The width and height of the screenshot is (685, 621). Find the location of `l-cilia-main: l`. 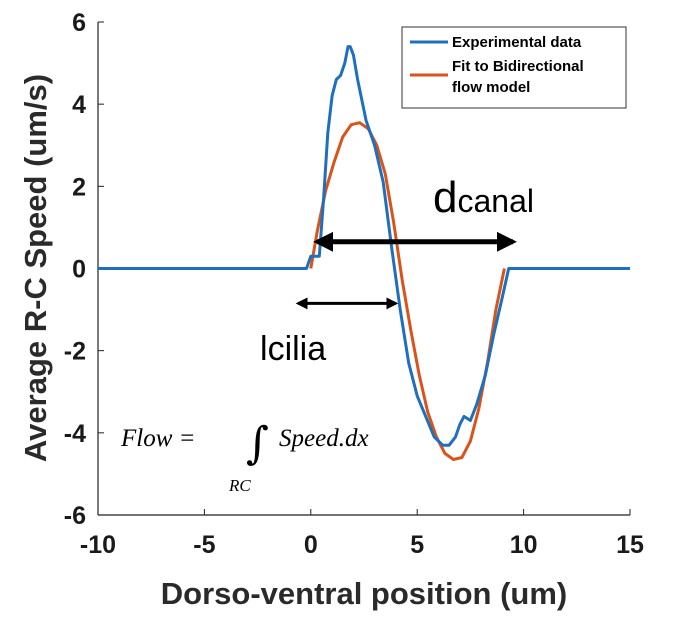

l-cilia-main: l is located at coordinates (264, 349).